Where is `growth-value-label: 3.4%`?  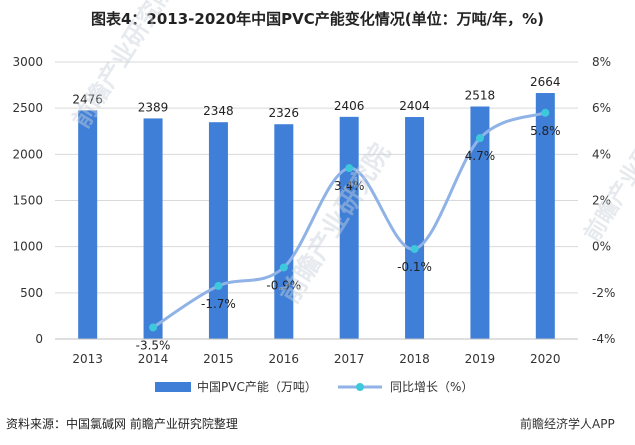 growth-value-label: 3.4% is located at coordinates (349, 186).